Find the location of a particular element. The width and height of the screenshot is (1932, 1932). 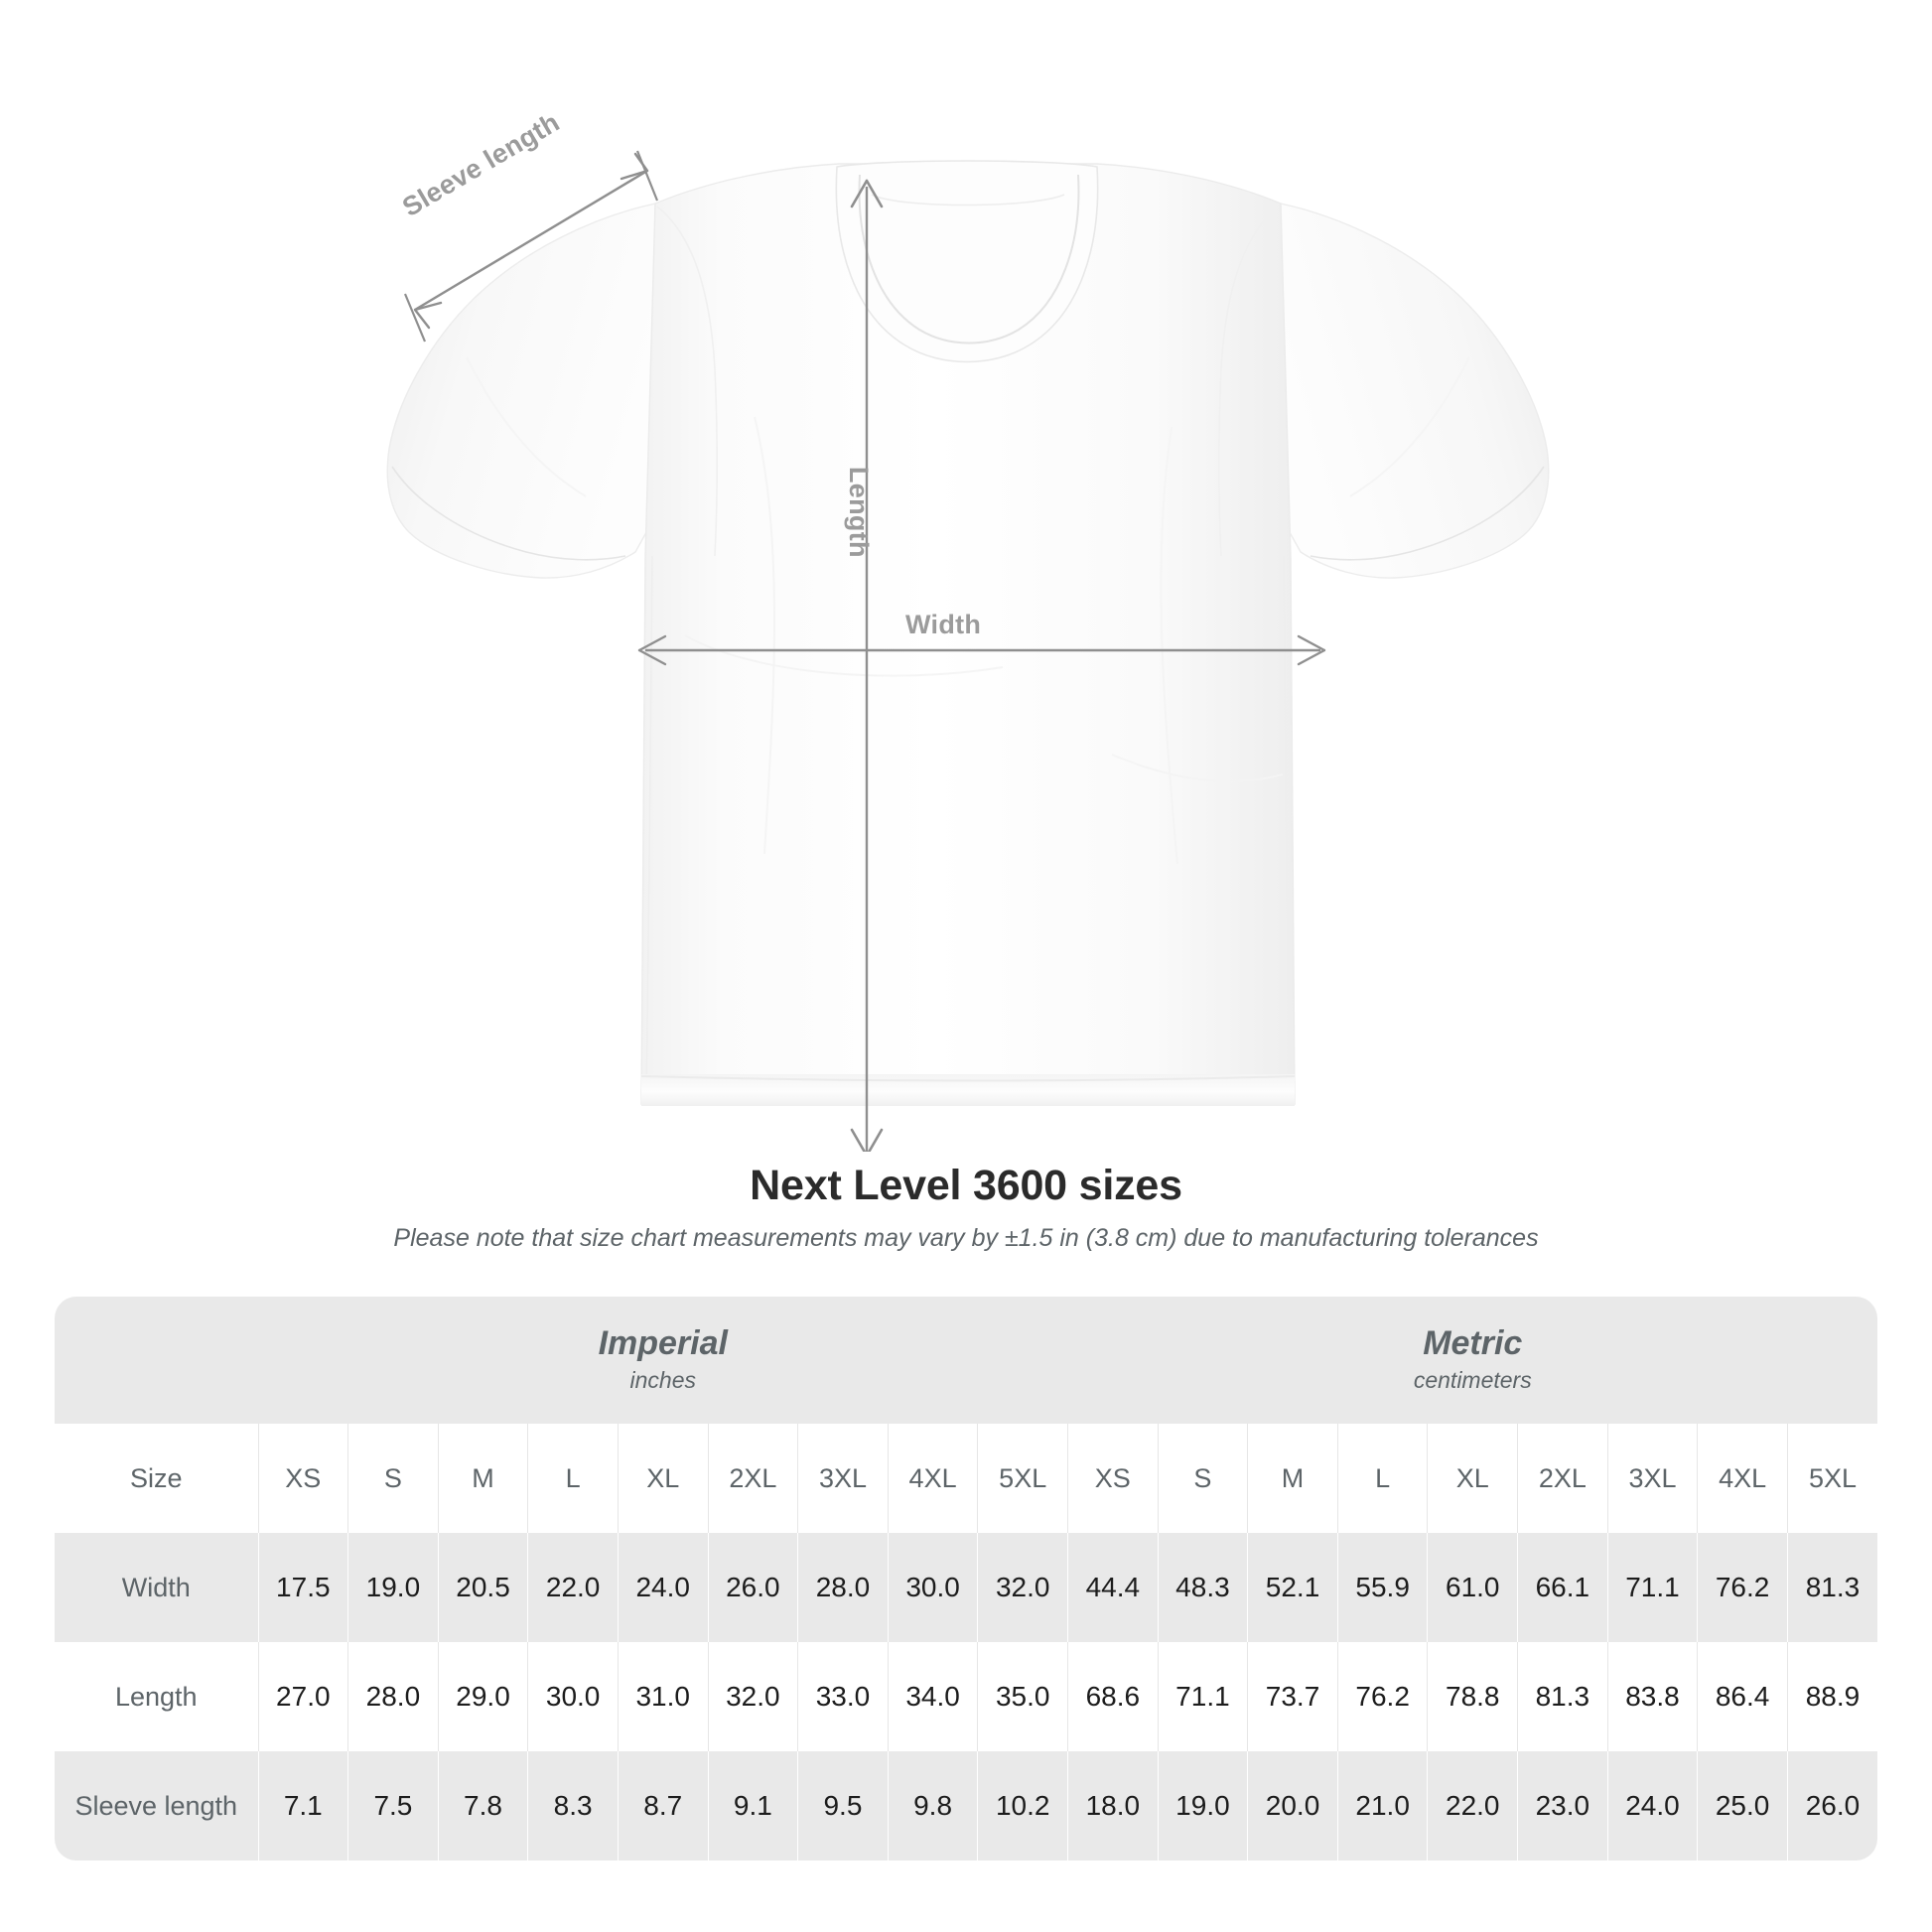

page-title: Next Level 3600 sizes is located at coordinates (966, 1186).